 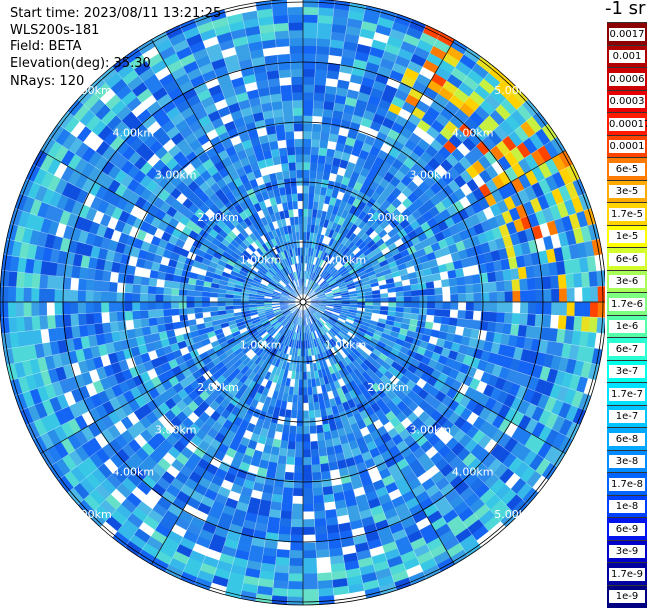 What do you see at coordinates (627, 327) in the screenshot?
I see `colorbar-tick-label: 1e-6` at bounding box center [627, 327].